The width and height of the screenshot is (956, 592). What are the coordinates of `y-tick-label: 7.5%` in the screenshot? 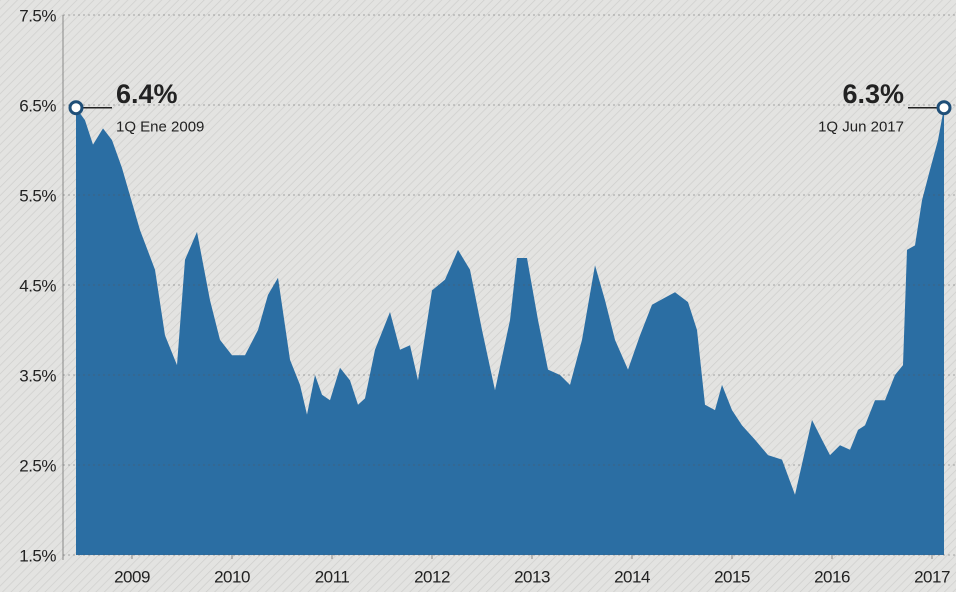 It's located at (37, 15).